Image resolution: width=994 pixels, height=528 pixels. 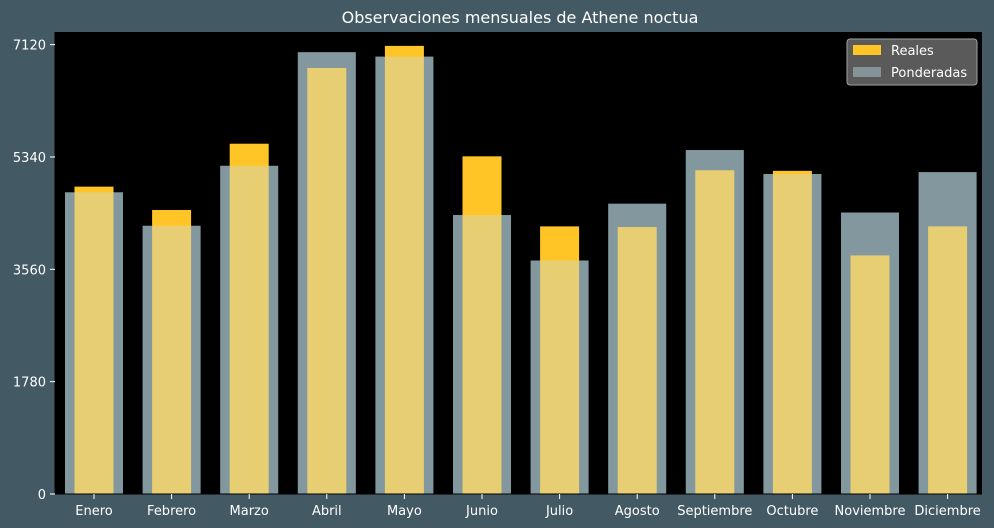 I want to click on legend-swatch-ponderadas, so click(x=867, y=72).